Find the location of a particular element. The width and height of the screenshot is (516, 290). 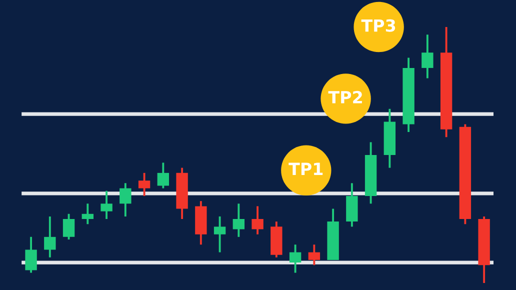

annotation: TP3 is located at coordinates (378, 25).